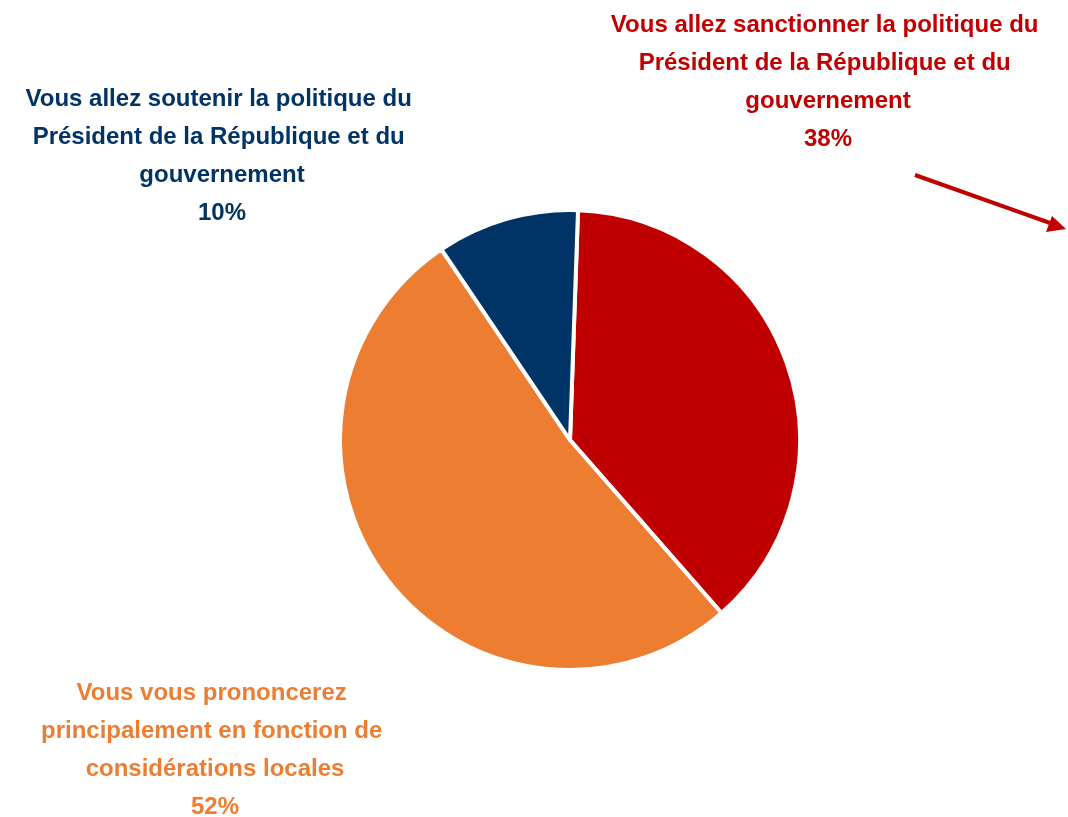 The image size is (1068, 817). What do you see at coordinates (215, 729) in the screenshot?
I see `slice-label: Vous vous prononcerez principalement en fonction de considérations locales` at bounding box center [215, 729].